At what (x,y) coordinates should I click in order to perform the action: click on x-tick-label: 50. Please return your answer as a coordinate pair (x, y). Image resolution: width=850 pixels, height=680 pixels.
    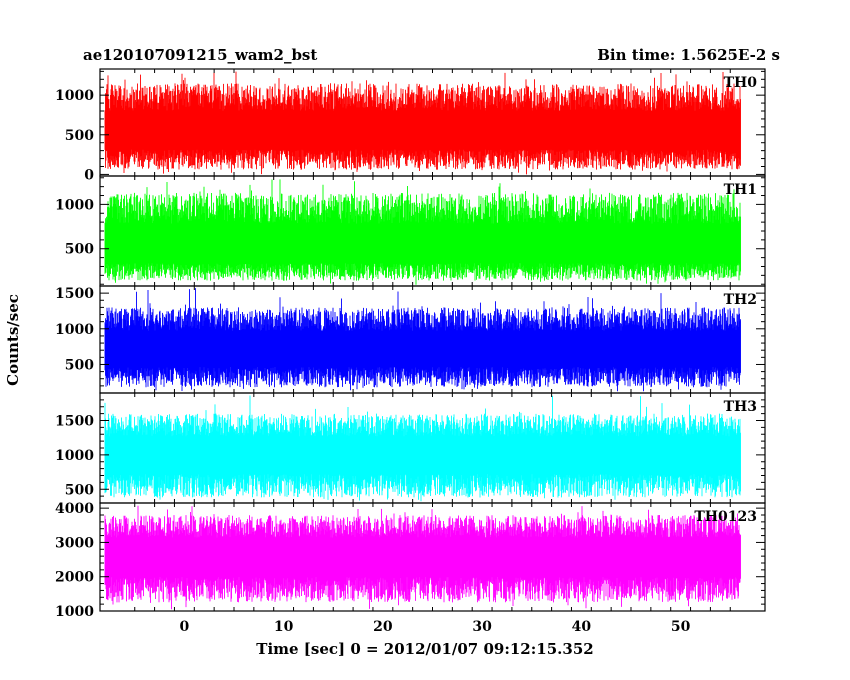
    Looking at the image, I should click on (681, 627).